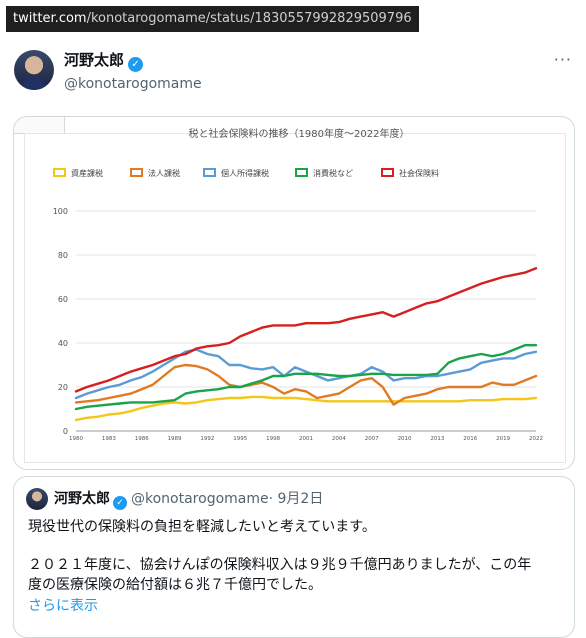 This screenshot has height=638, width=586. I want to click on legend-item-2: 法人課税, so click(155, 173).